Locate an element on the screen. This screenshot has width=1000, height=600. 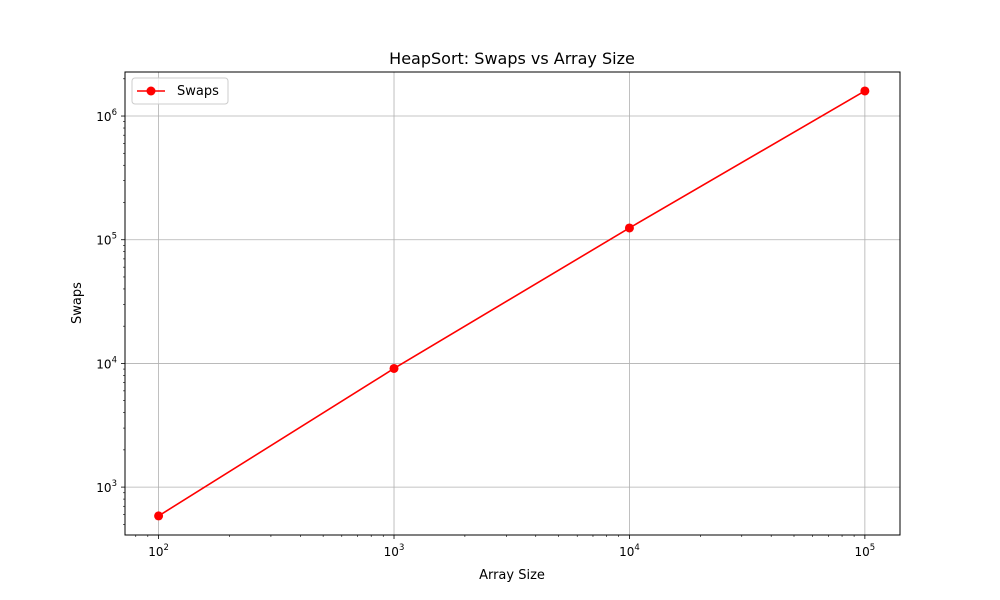
legend: Swaps is located at coordinates (180, 91).